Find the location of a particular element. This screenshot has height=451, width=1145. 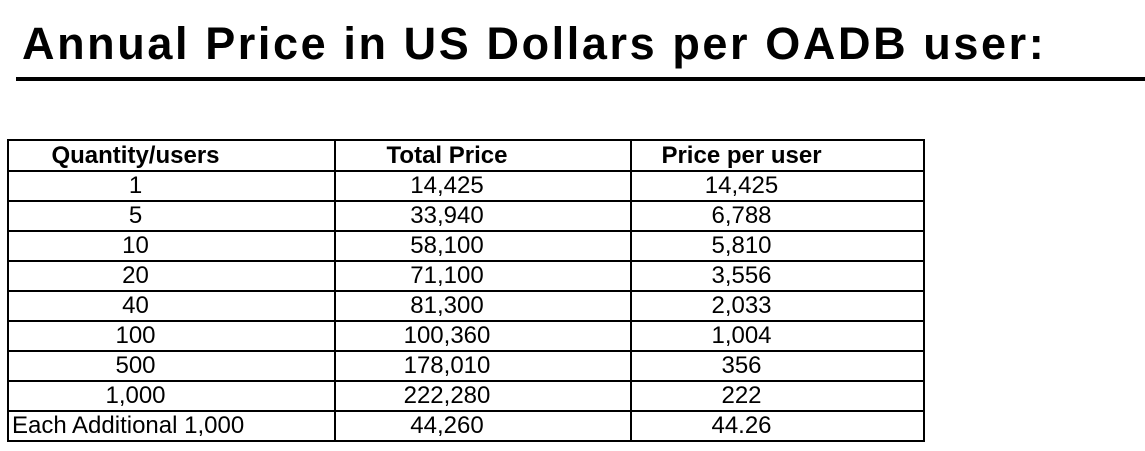

table-row: 5 33,940 6,788 is located at coordinates (466, 216).